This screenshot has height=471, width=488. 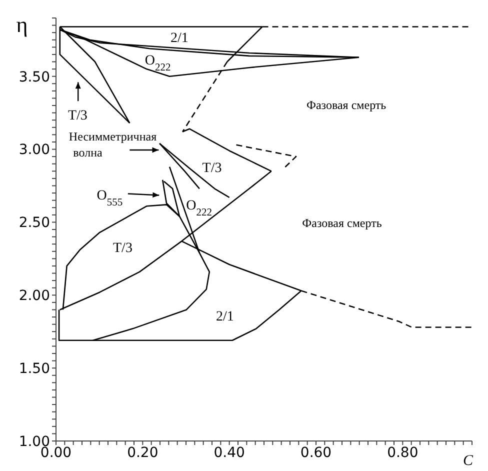 I want to click on y-axis-title: η, so click(x=22, y=24).